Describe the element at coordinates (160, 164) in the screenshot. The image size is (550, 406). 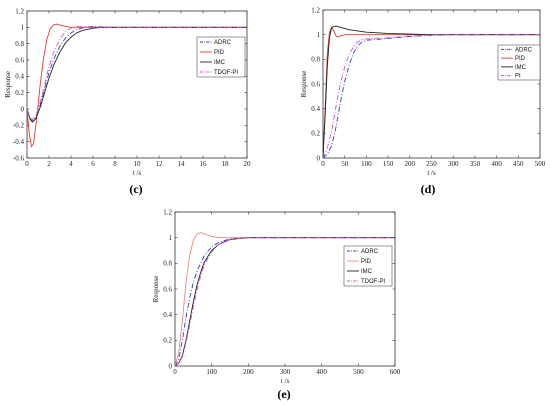
I see `x-tick-label: 12` at that location.